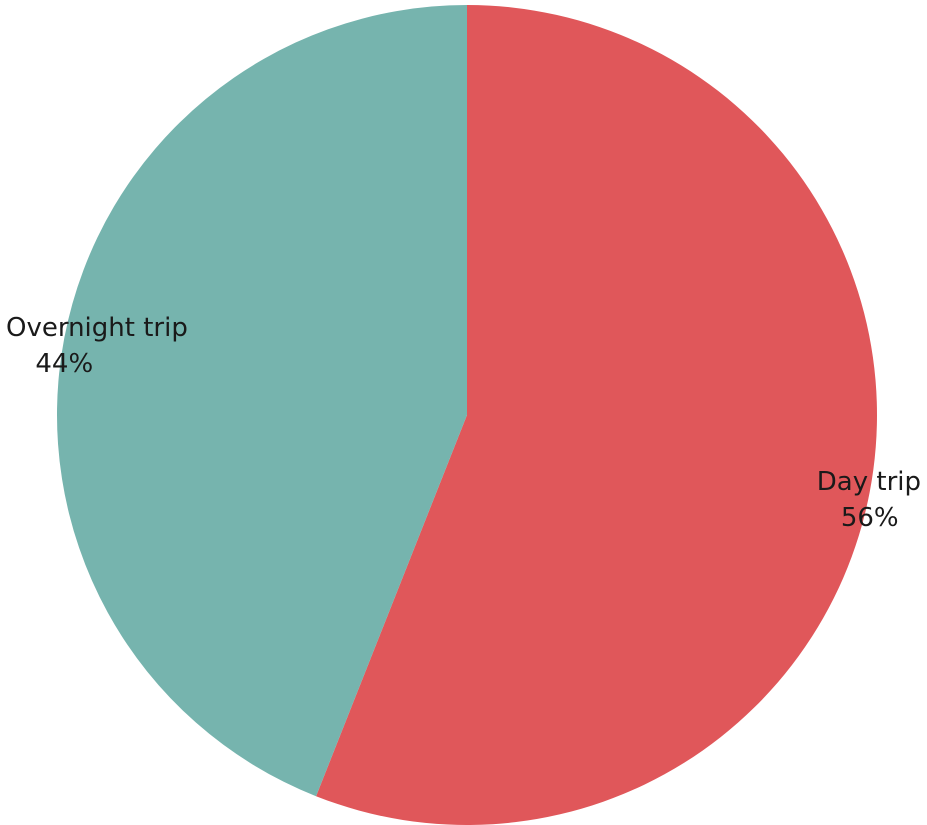 The image size is (927, 825). Describe the element at coordinates (97, 328) in the screenshot. I see `slice-label-overnight-trip: Overnight trip` at that location.